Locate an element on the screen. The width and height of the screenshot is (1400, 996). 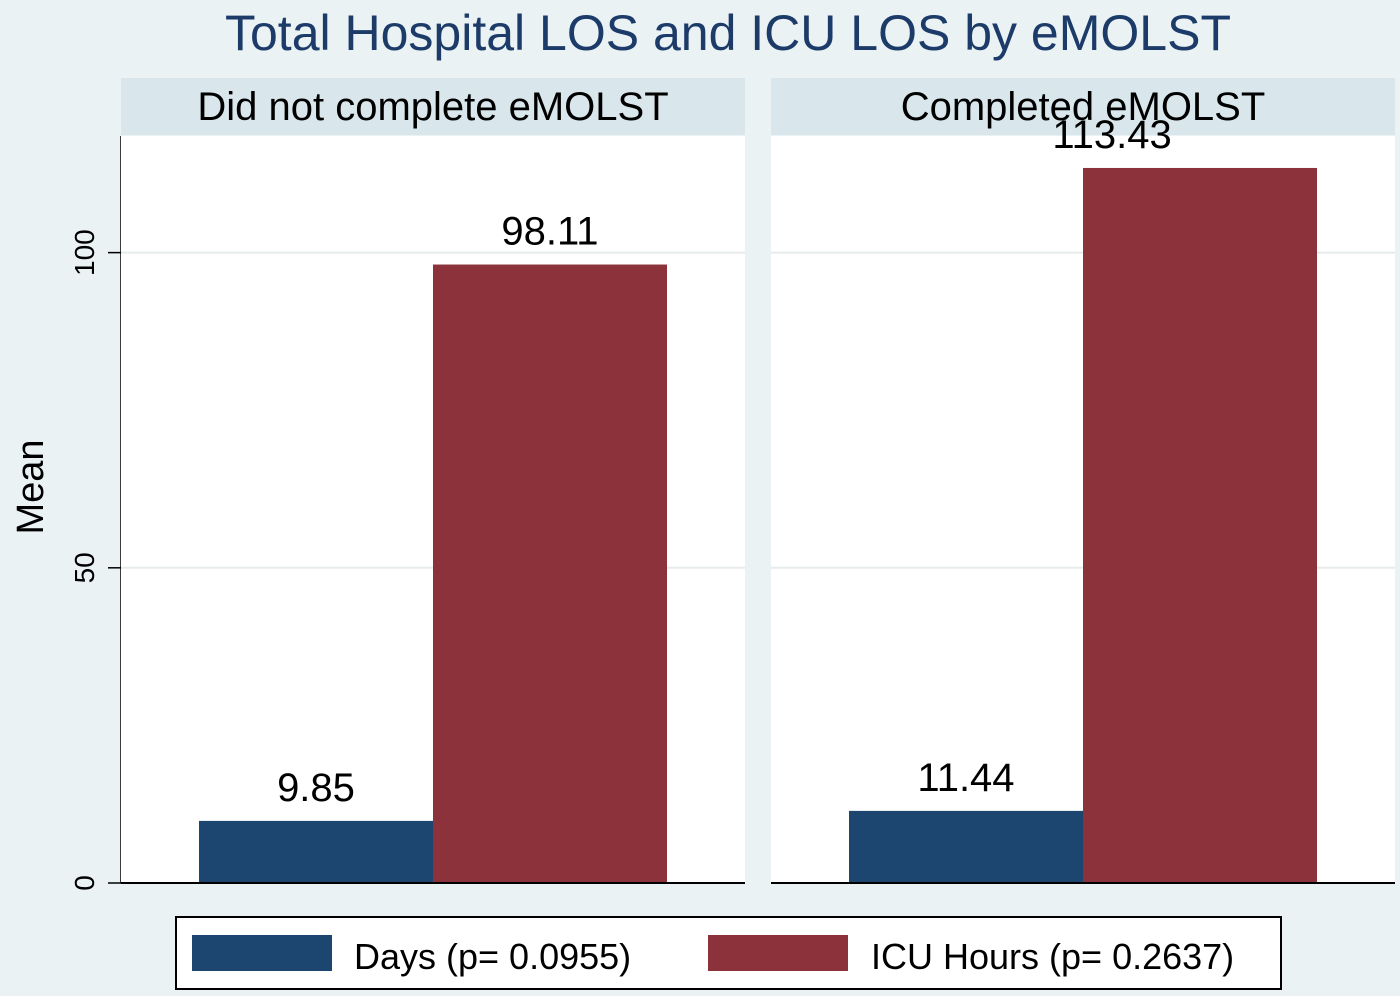
bar-value-label: 9.85 is located at coordinates (316, 788).